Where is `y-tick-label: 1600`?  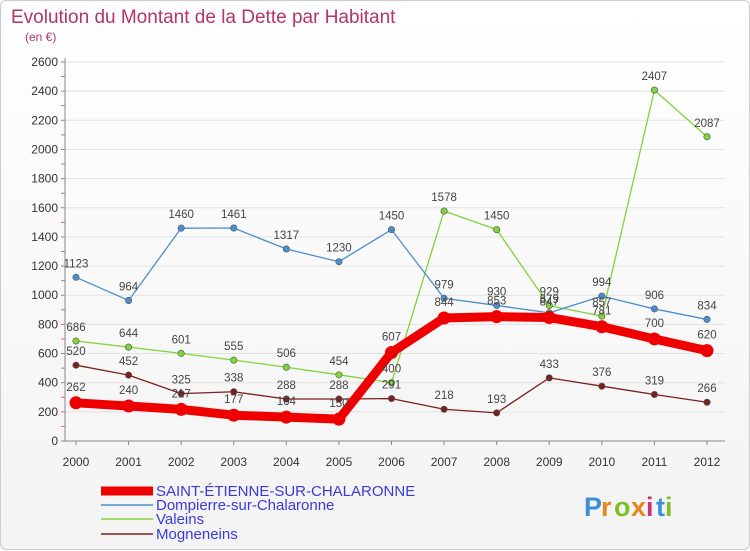 y-tick-label: 1600 is located at coordinates (44, 208).